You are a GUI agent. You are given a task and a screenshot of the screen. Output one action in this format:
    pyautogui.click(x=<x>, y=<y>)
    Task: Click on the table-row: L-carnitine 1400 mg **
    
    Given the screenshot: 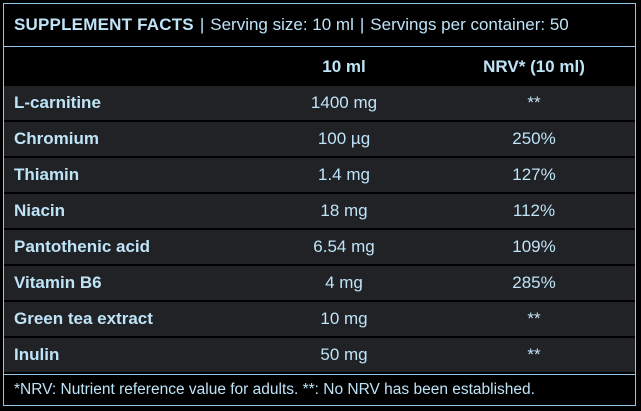 What is the action you would take?
    pyautogui.click(x=319, y=103)
    